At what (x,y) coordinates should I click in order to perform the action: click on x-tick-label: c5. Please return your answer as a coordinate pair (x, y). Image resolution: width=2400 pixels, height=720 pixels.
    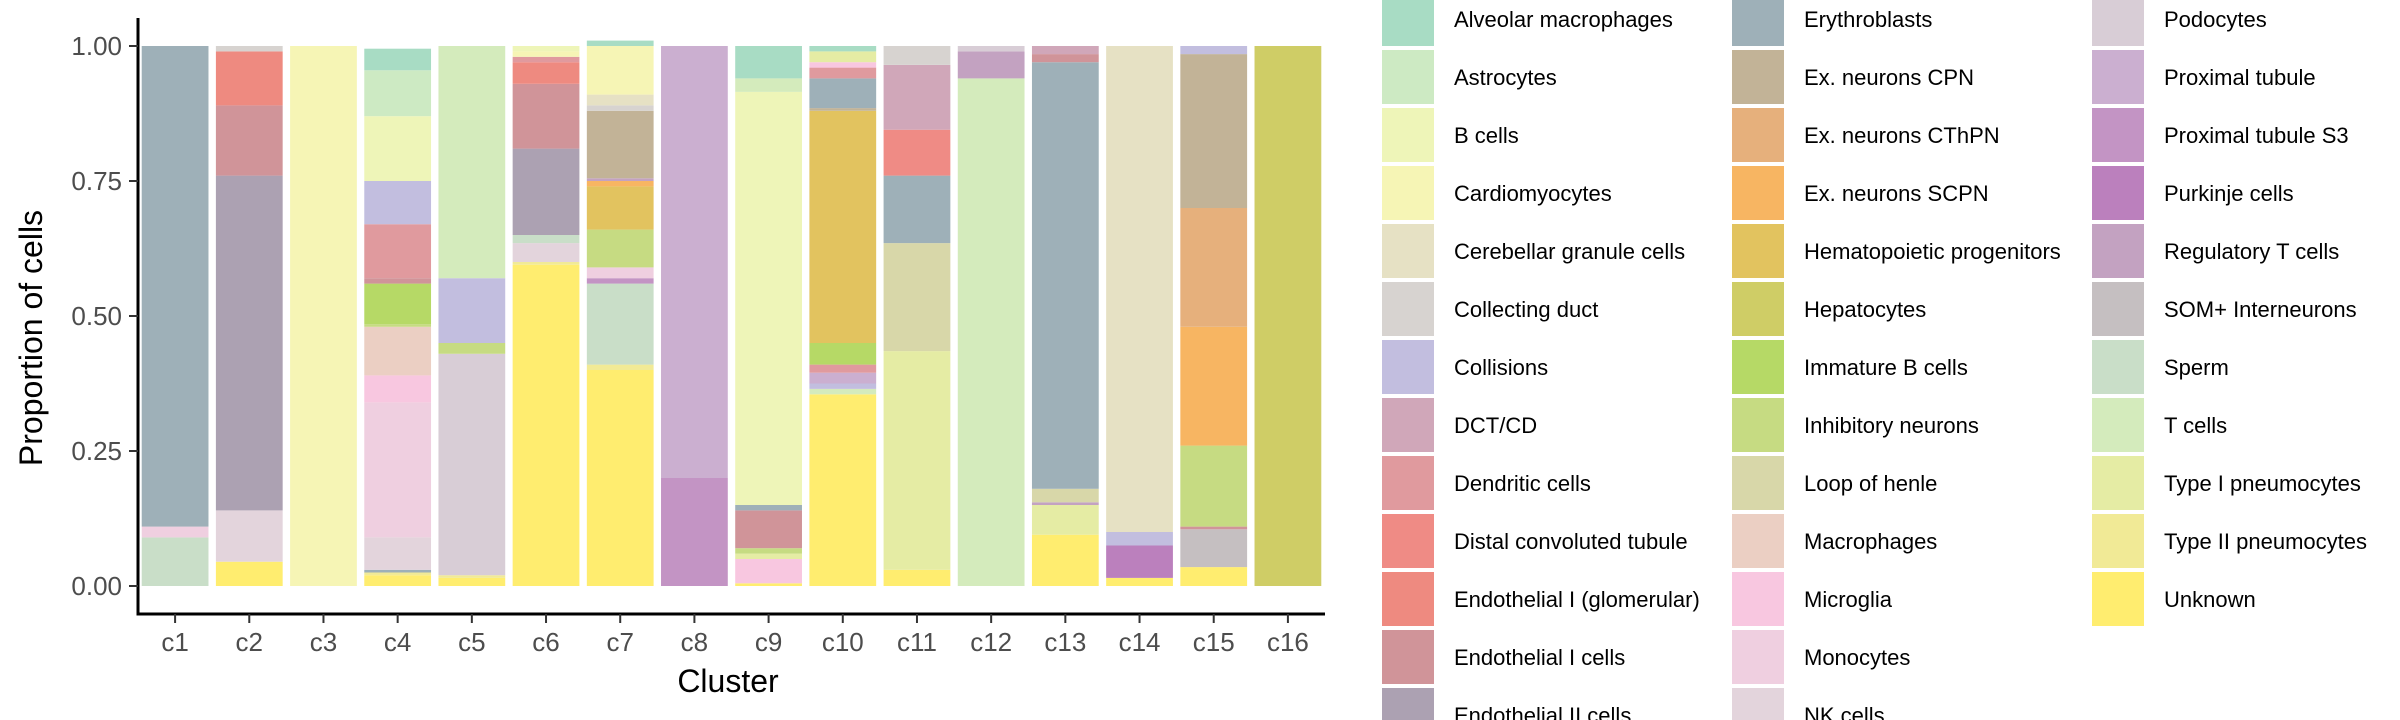
    Looking at the image, I should click on (471, 642).